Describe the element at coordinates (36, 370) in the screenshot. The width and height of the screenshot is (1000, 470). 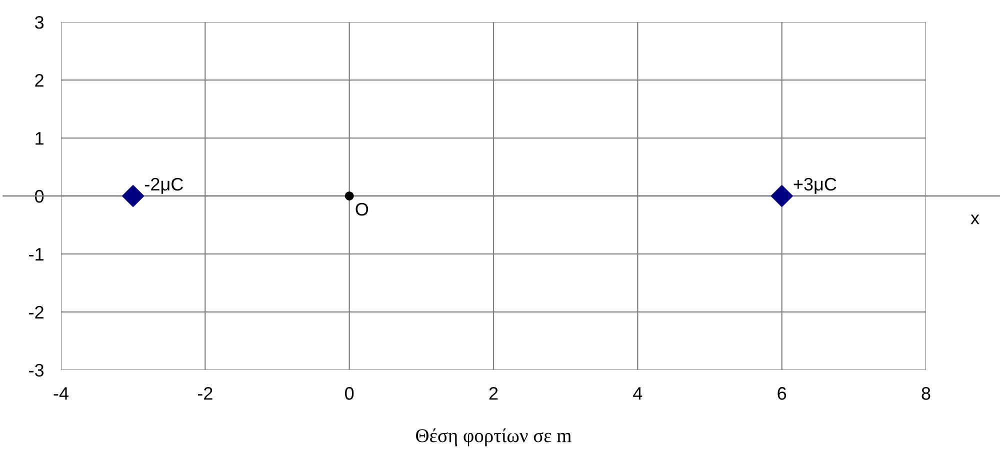
I see `y-tick-label: -3` at that location.